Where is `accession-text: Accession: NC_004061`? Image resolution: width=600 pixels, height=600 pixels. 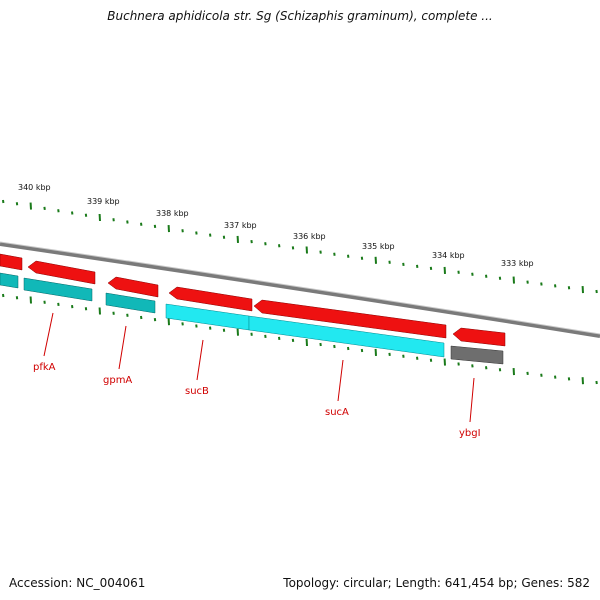
accession-text: Accession: NC_004061 is located at coordinates (77, 583).